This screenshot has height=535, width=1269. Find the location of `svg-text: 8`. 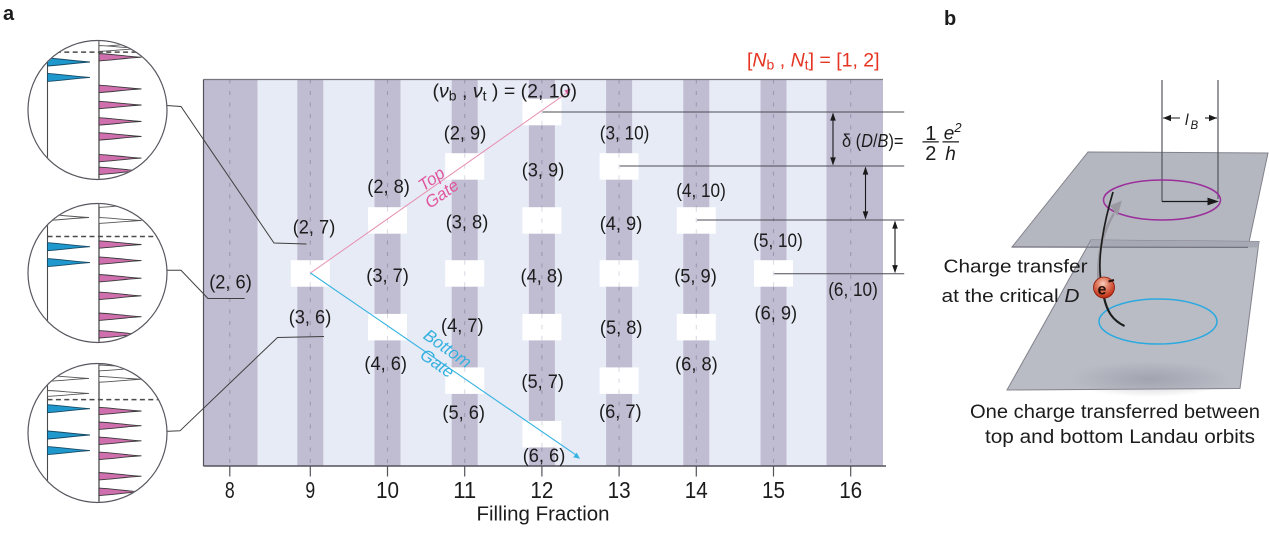

svg-text: 8 is located at coordinates (230, 490).